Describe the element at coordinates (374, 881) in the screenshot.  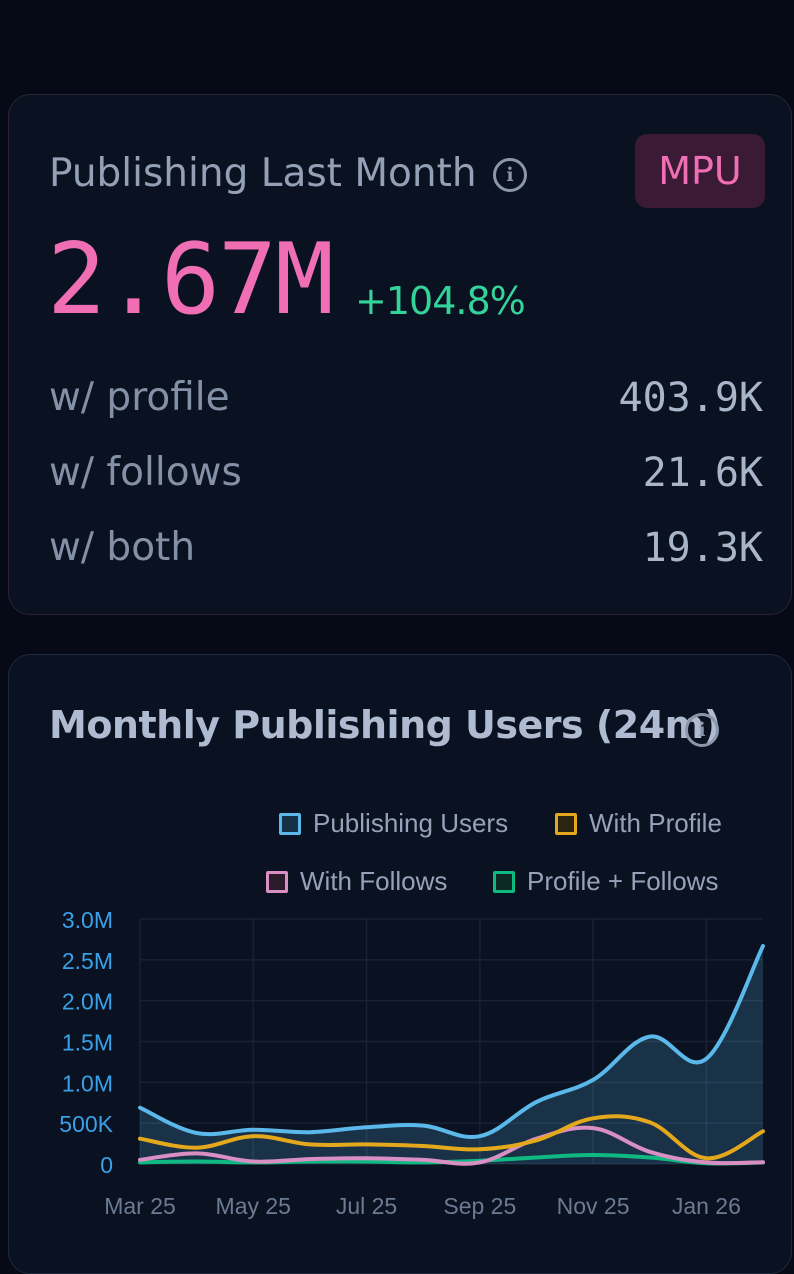
I see `legend-label-with-follows: With Follows` at that location.